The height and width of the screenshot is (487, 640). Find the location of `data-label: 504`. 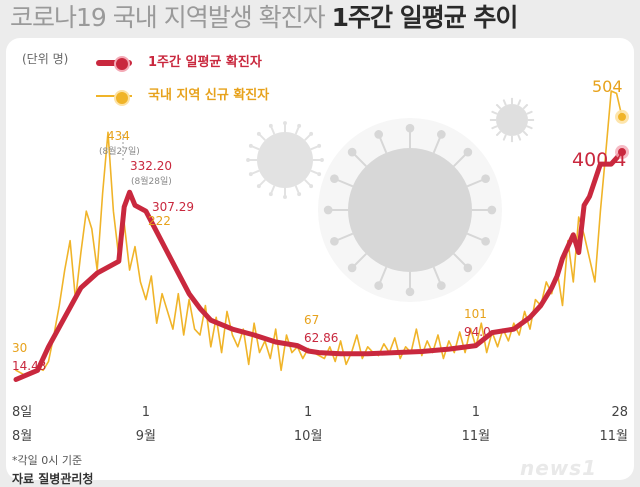

data-label: 504 is located at coordinates (607, 86).